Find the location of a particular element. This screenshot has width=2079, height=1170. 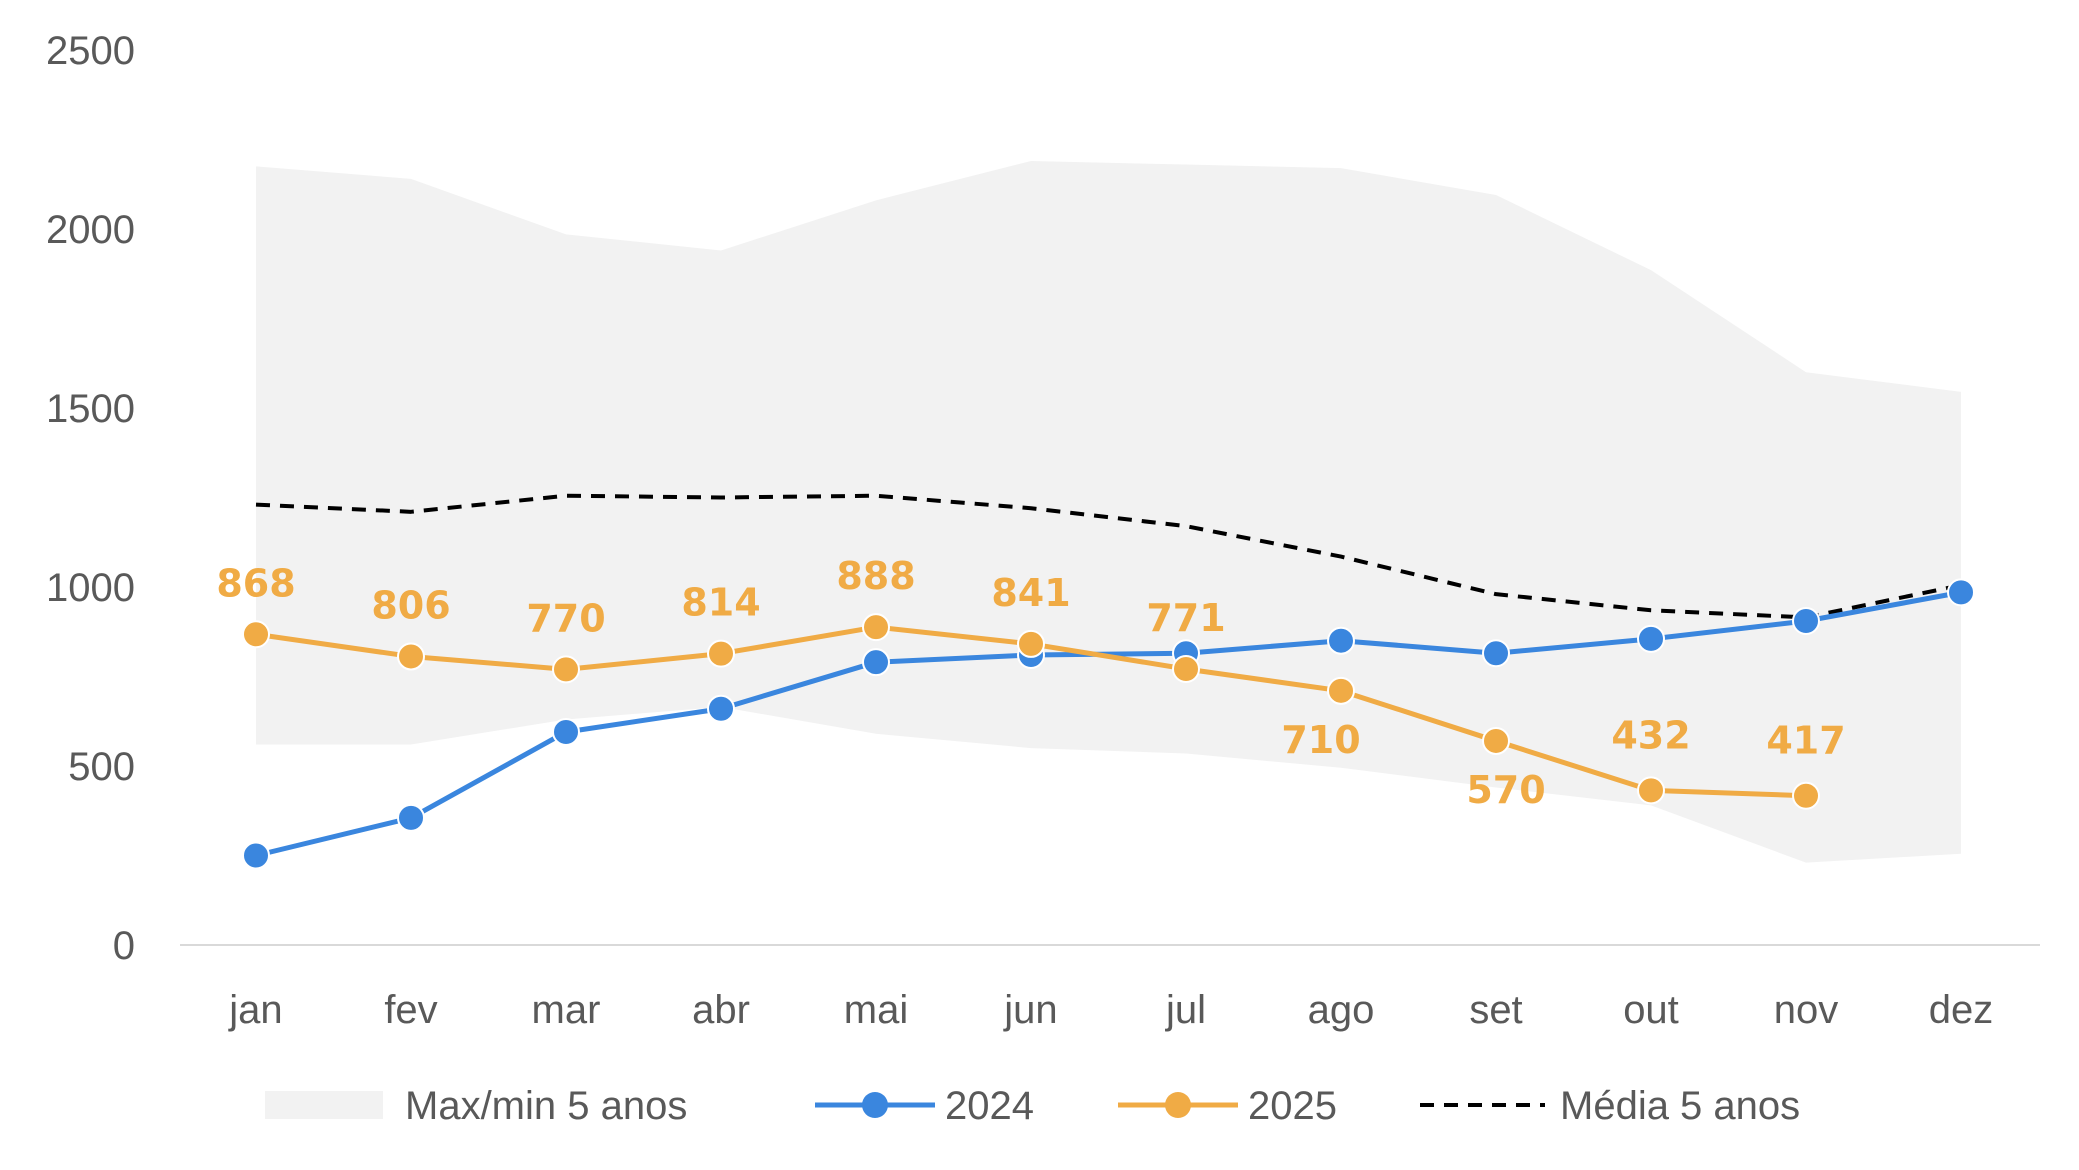

data-label-2025: 770 is located at coordinates (565, 618).